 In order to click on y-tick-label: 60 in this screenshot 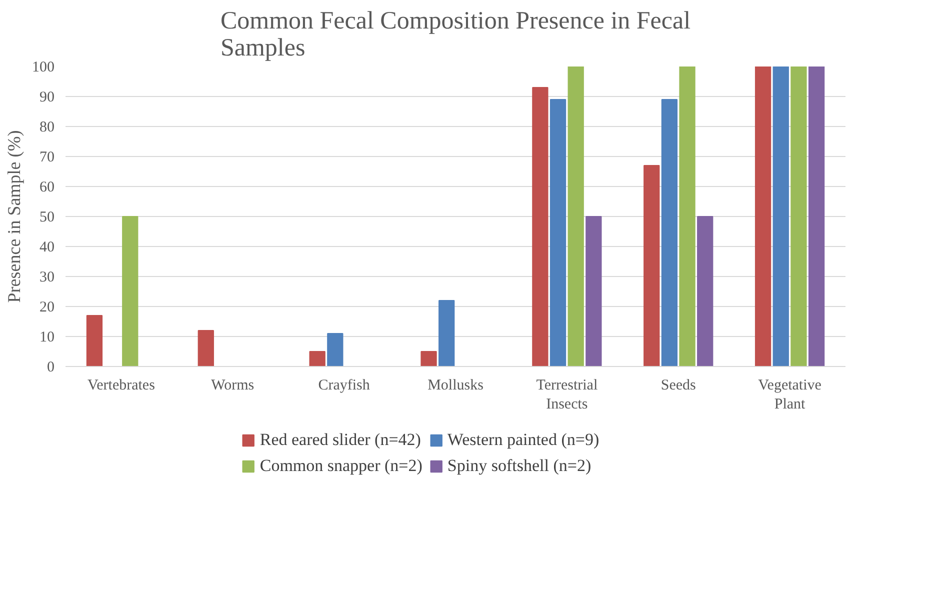, I will do `click(47, 188)`.